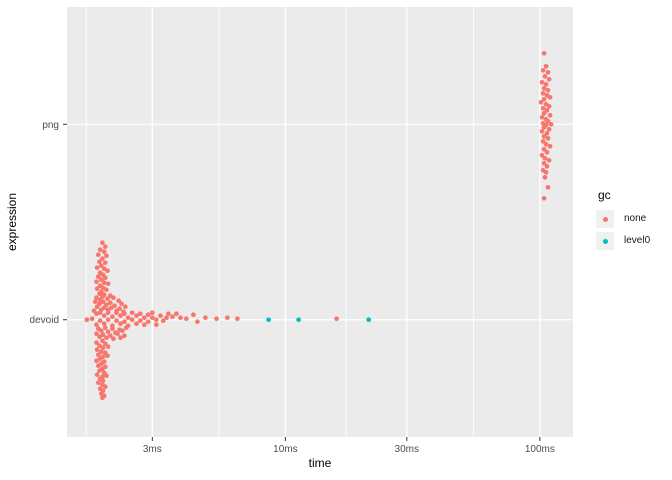 The height and width of the screenshot is (480, 672). What do you see at coordinates (407, 449) in the screenshot?
I see `x-tick-label: 30ms` at bounding box center [407, 449].